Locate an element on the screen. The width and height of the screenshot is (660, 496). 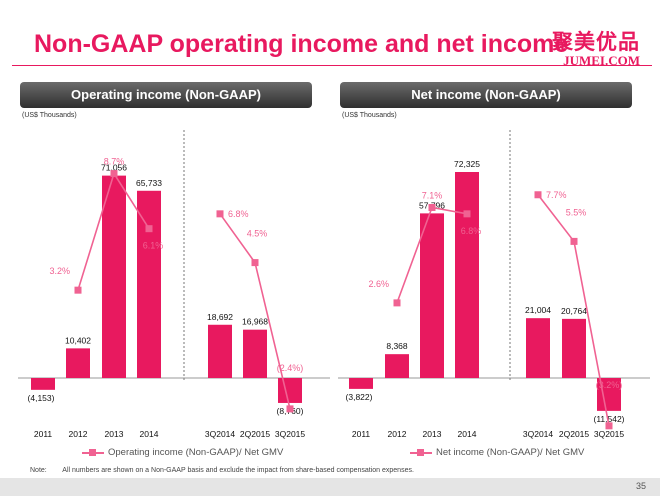
jumei-logo: 聚美优品 JUMEI.COM is located at coordinates (596, 47).